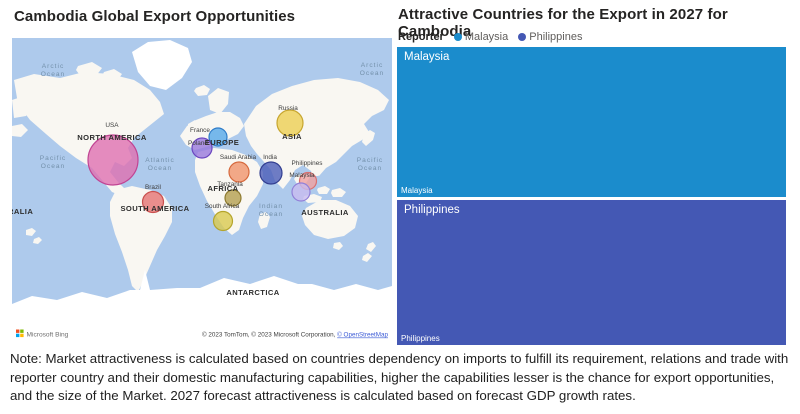 The width and height of the screenshot is (800, 414). What do you see at coordinates (18, 335) in the screenshot?
I see `ms-logo-blue-square` at bounding box center [18, 335].